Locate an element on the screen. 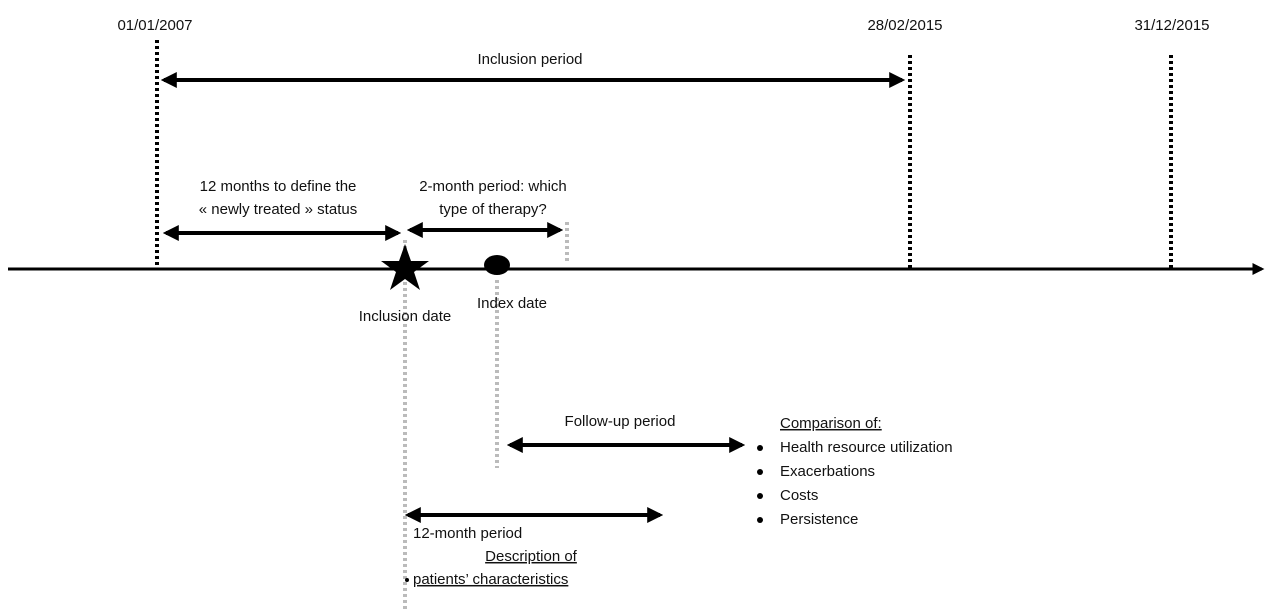  list-item: Exacerbations is located at coordinates (827, 471).